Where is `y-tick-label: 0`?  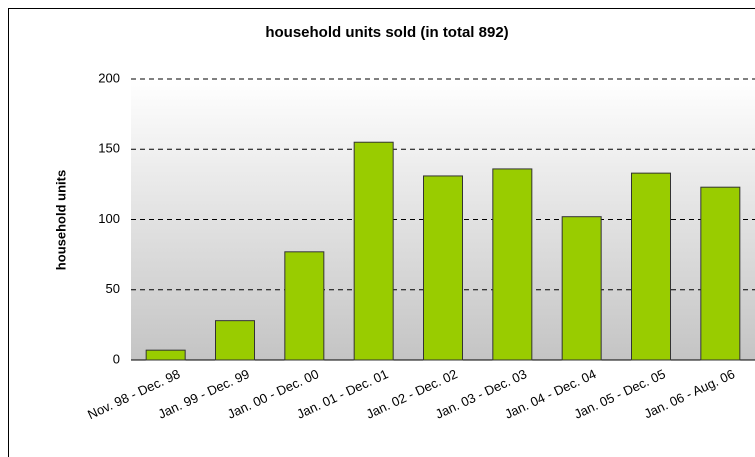 y-tick-label: 0 is located at coordinates (116, 358).